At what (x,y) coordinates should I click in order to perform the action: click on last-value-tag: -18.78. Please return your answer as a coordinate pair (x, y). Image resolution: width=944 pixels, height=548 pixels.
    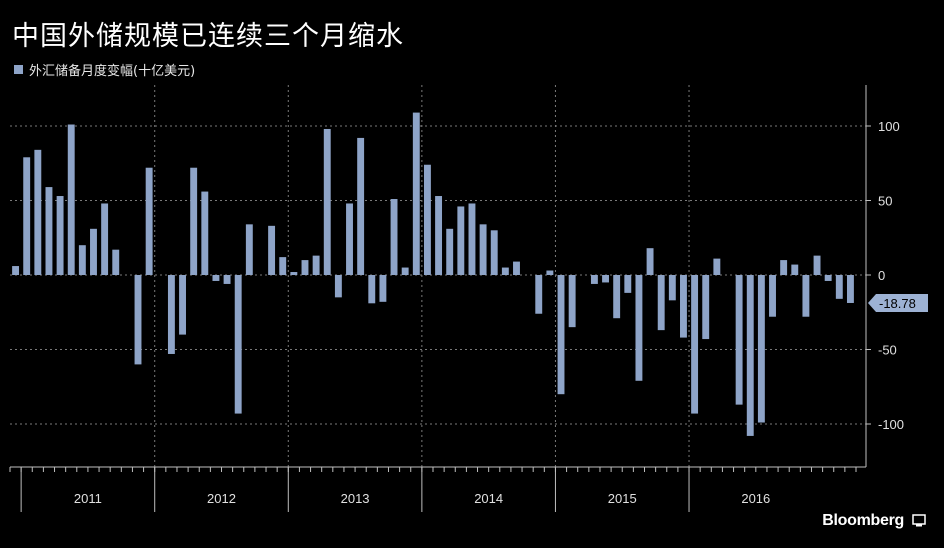
    Looking at the image, I should click on (898, 302).